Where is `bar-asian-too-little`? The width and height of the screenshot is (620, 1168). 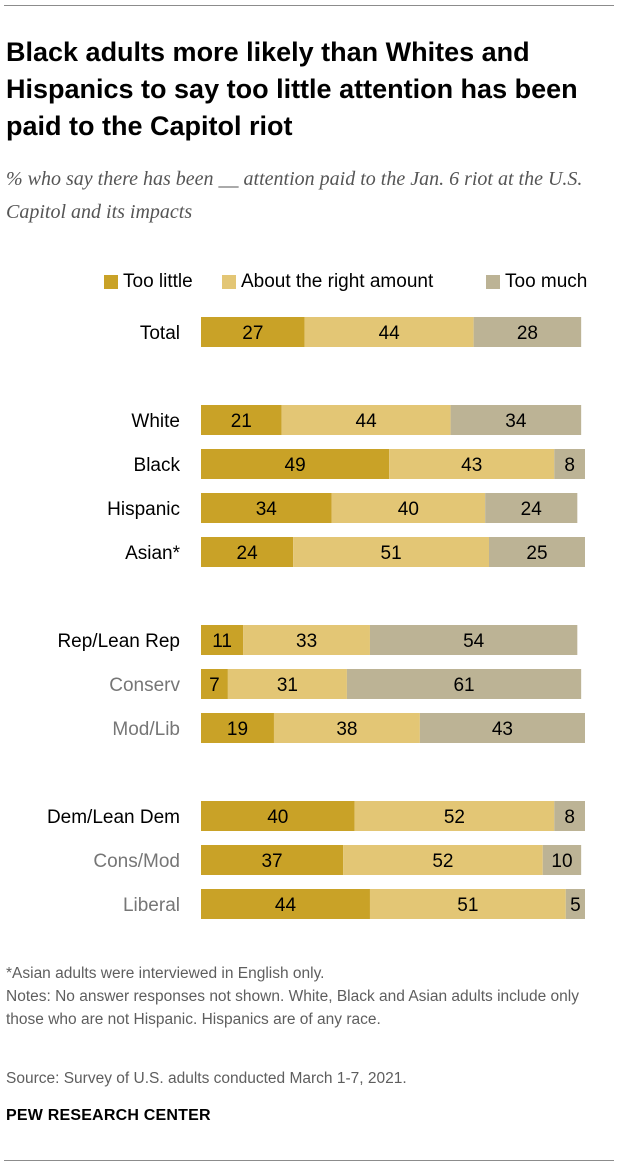 bar-asian-too-little is located at coordinates (247, 552).